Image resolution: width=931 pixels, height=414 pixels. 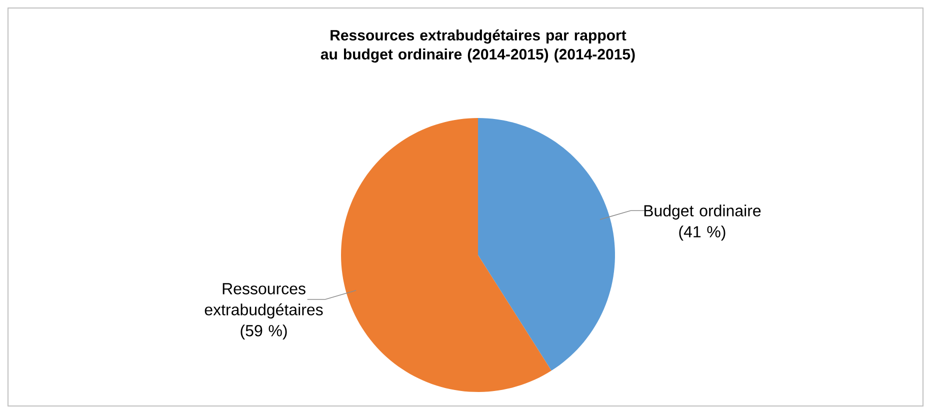 I want to click on chart-title: Ressources extrabudgétaires par rapport au budget ordinaire (2014-2015) (2014-2015), so click(x=477, y=46).